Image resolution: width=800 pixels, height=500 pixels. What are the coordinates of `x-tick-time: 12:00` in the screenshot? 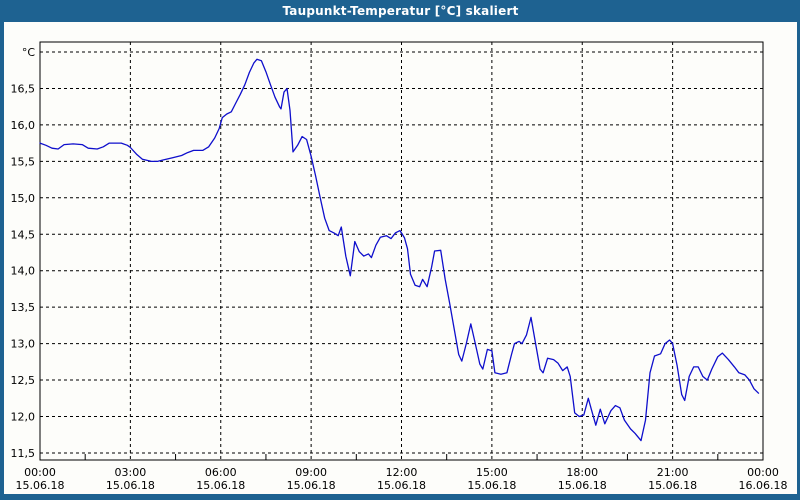 It's located at (402, 472).